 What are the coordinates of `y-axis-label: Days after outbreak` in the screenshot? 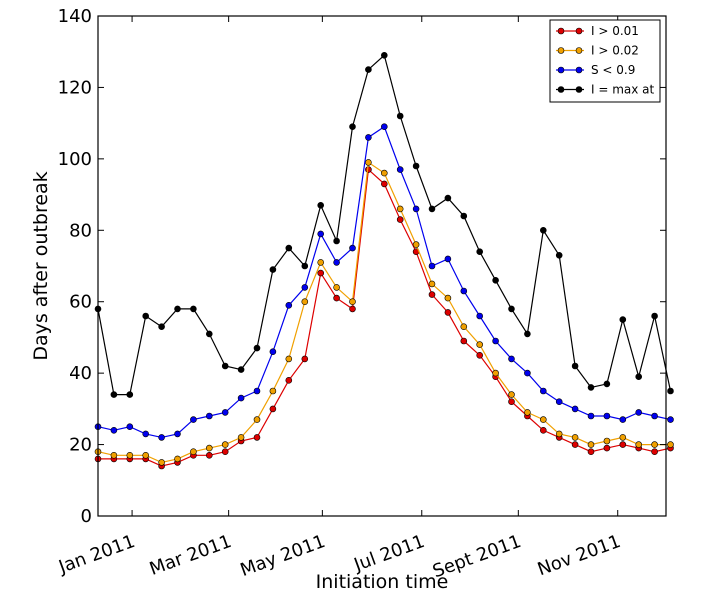 It's located at (41, 265).